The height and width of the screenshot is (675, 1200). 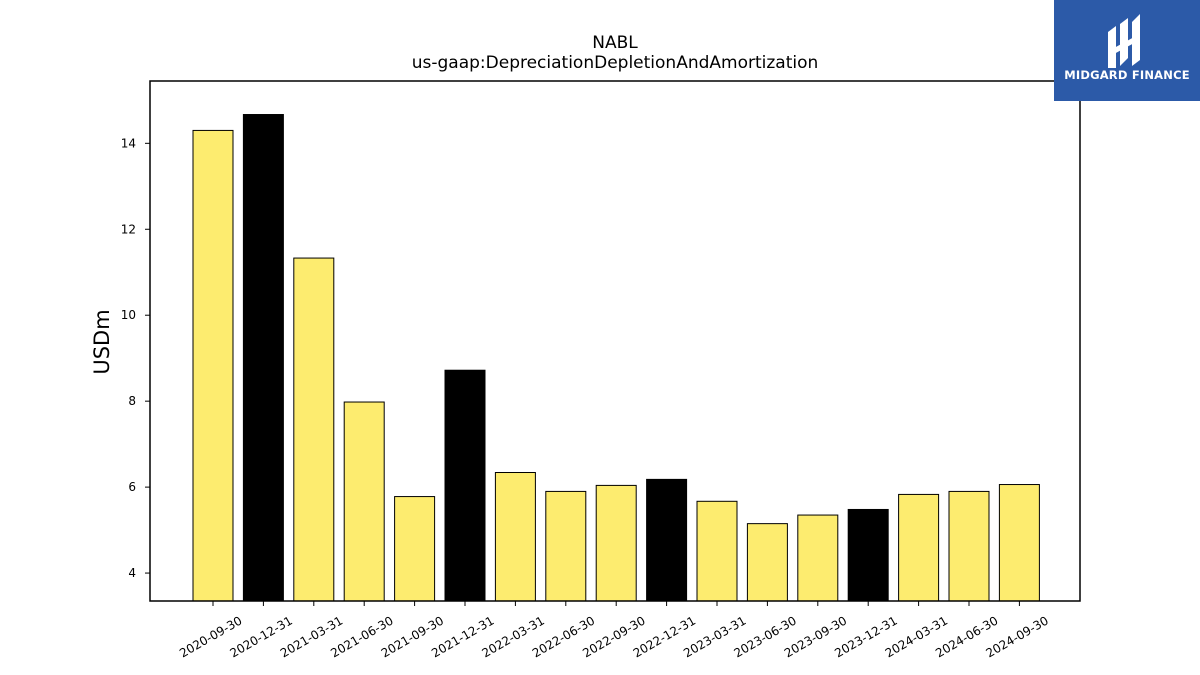 What do you see at coordinates (132, 487) in the screenshot?
I see `y-tick-label: 6` at bounding box center [132, 487].